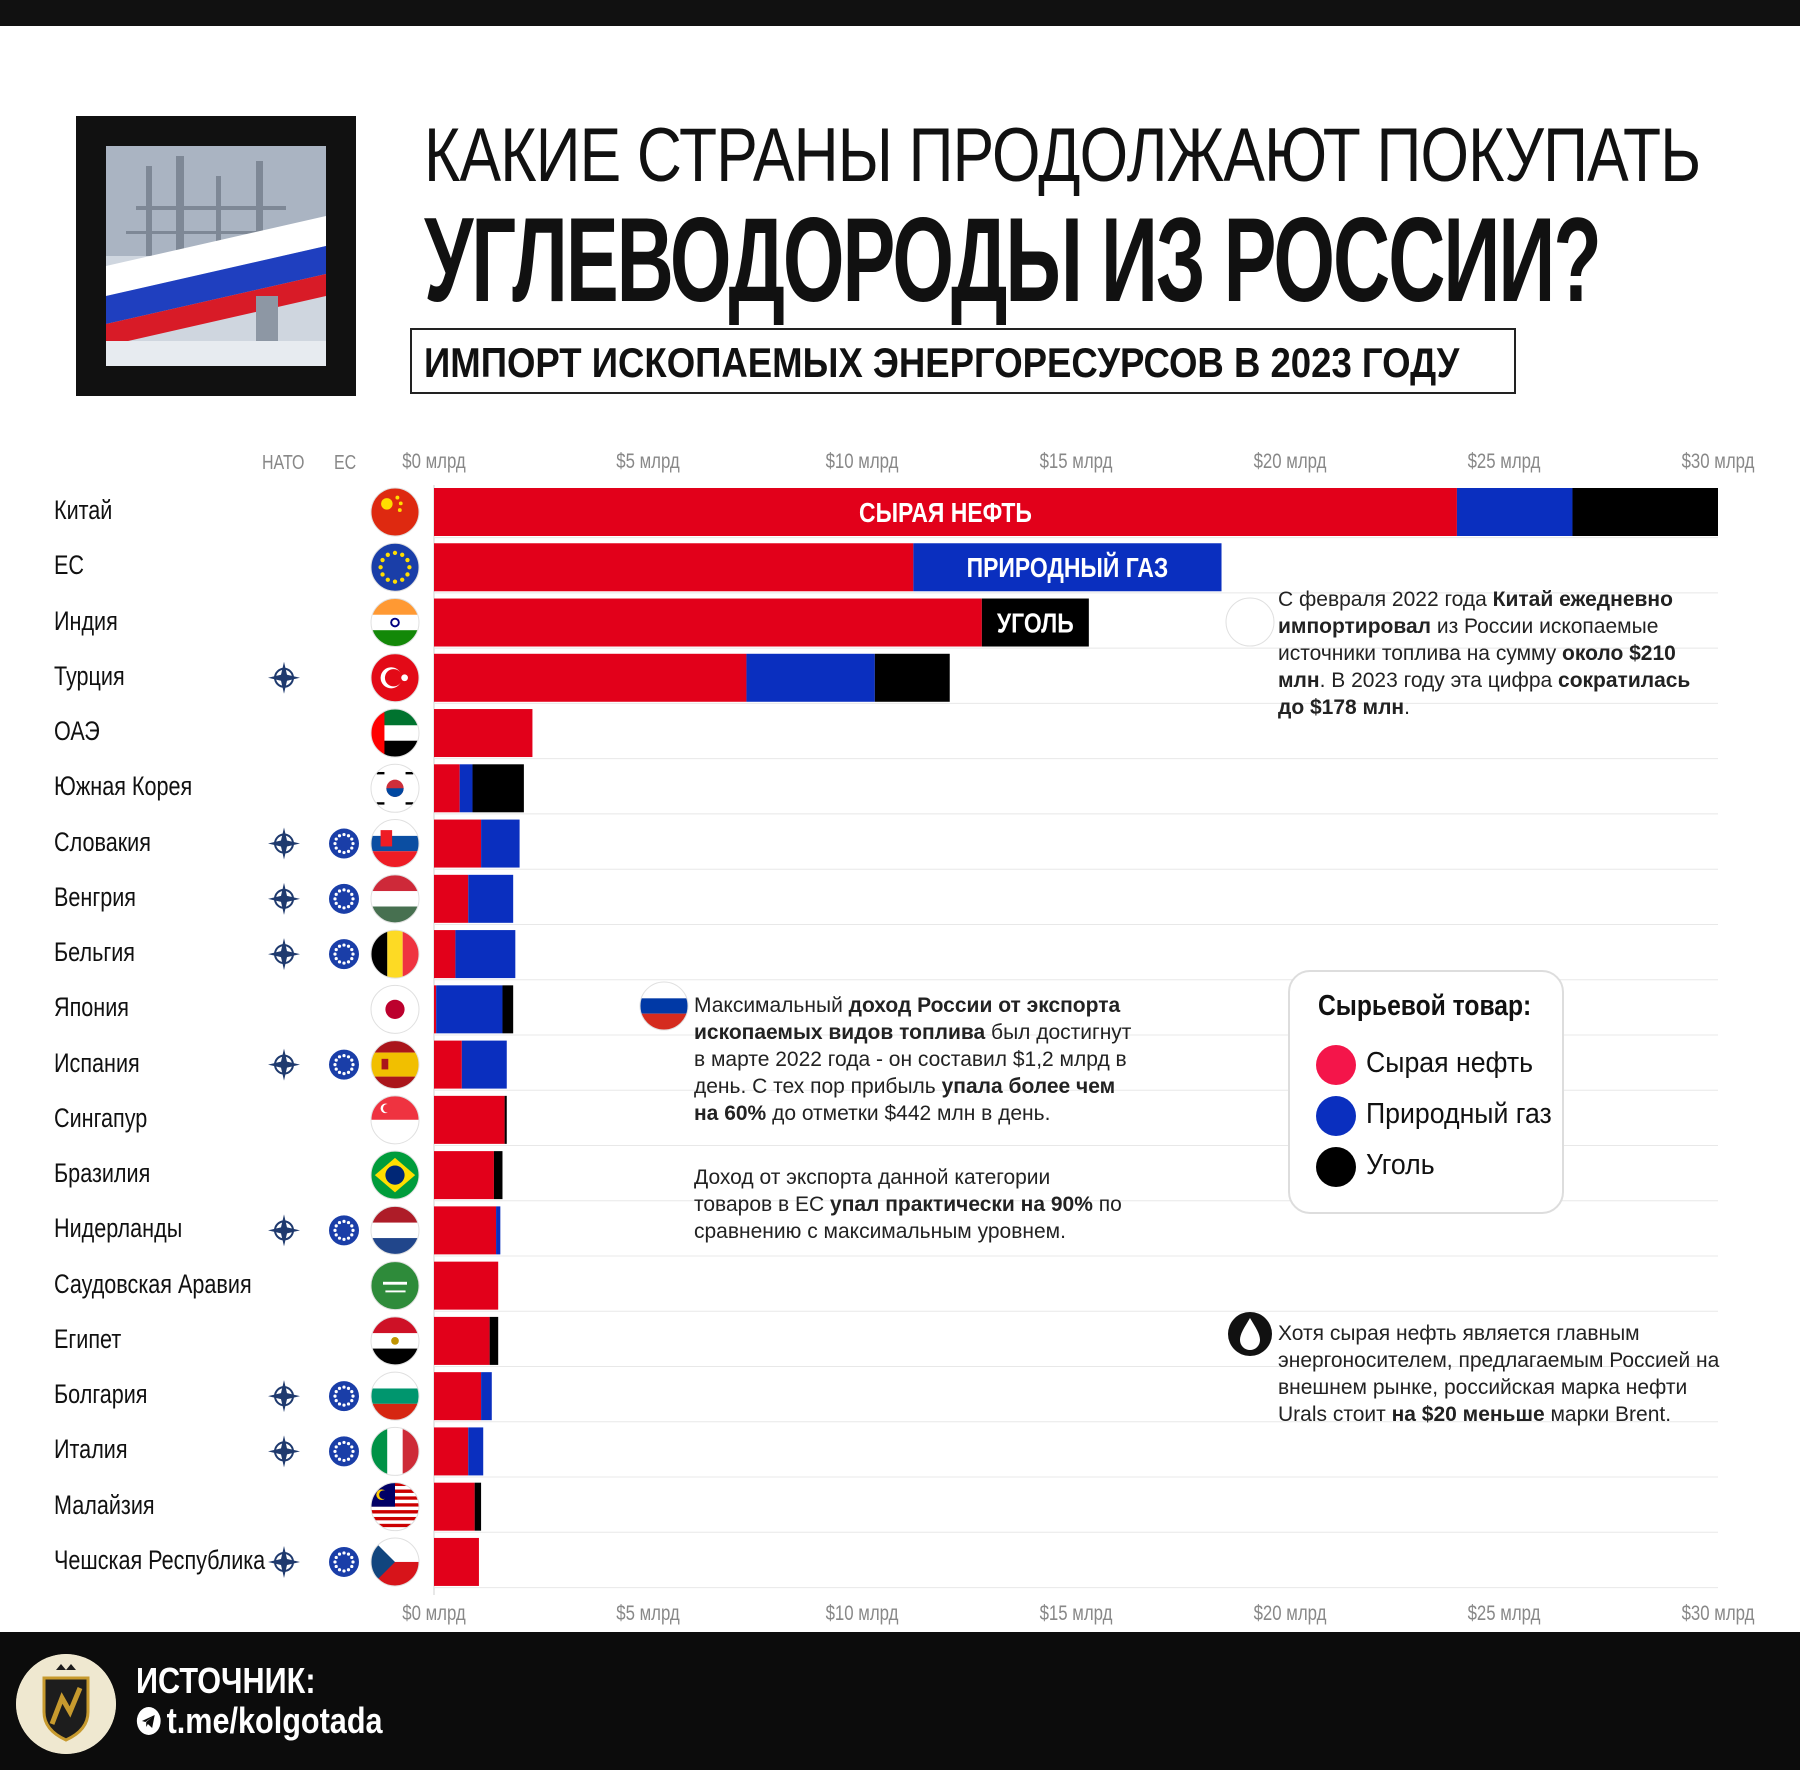 The height and width of the screenshot is (1770, 1800). I want to click on tick-label-bottom: $5 млрд, so click(648, 1613).